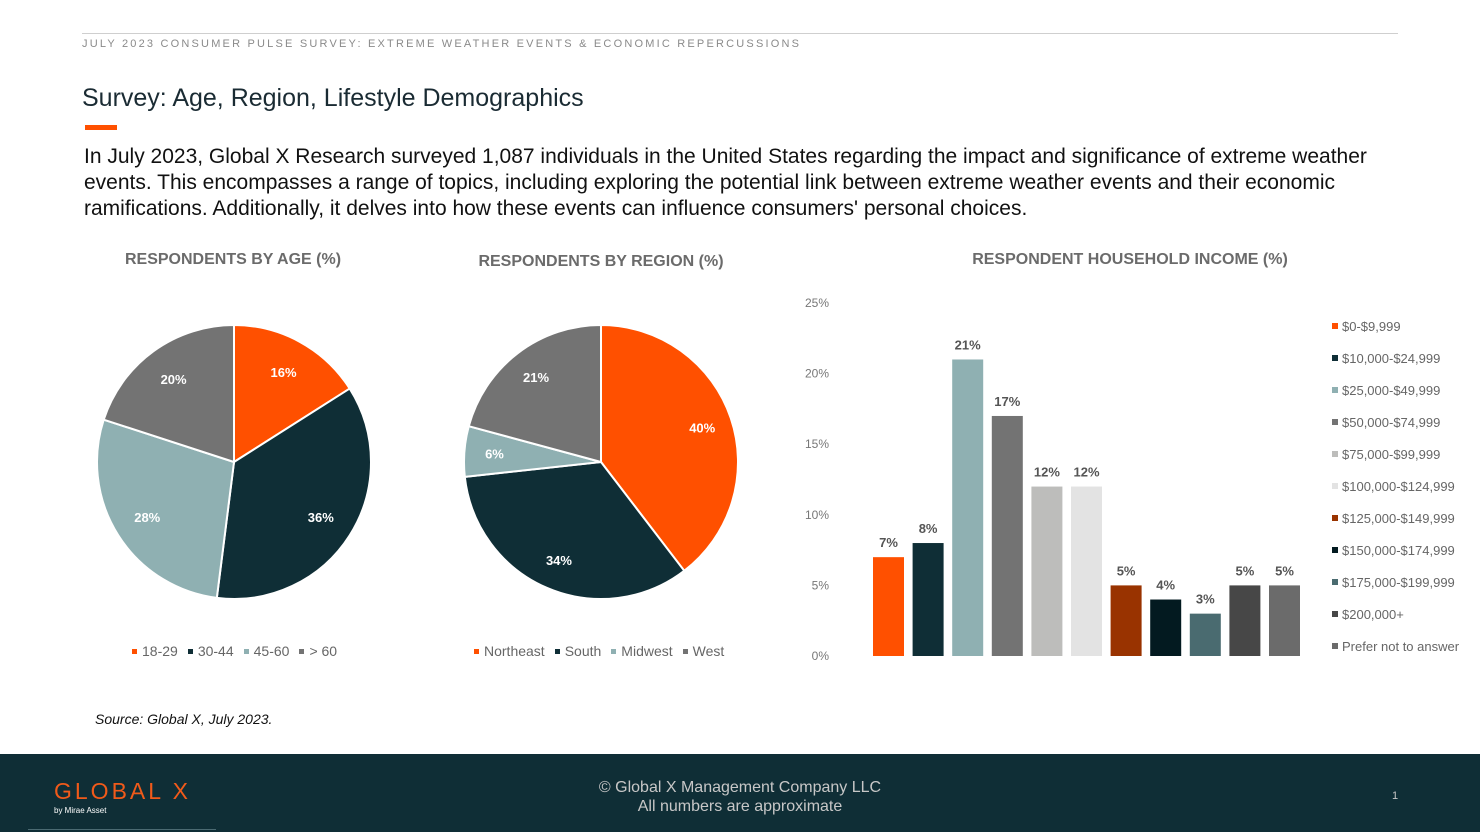  What do you see at coordinates (1371, 326) in the screenshot?
I see `legend-label: $0-$9,999` at bounding box center [1371, 326].